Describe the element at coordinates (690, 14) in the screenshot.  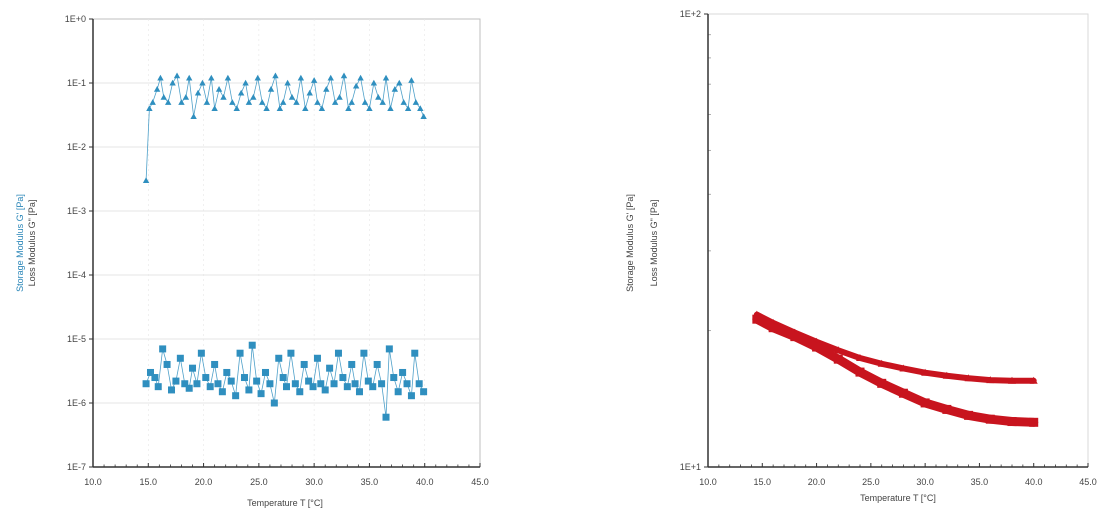
I see `y-tick-label: 1E+2` at that location.